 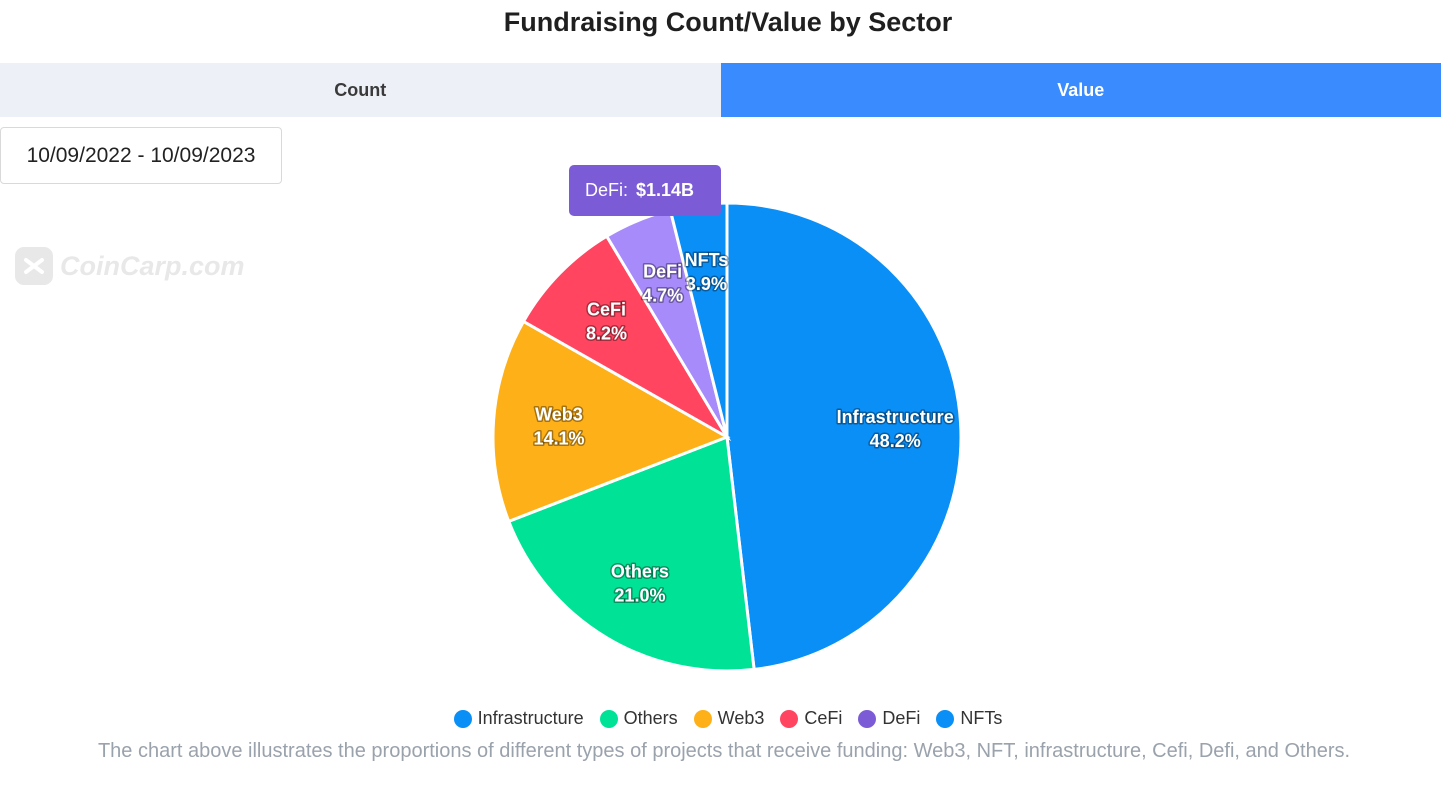 I want to click on legend-item-cefi: CeFi, so click(x=811, y=718).